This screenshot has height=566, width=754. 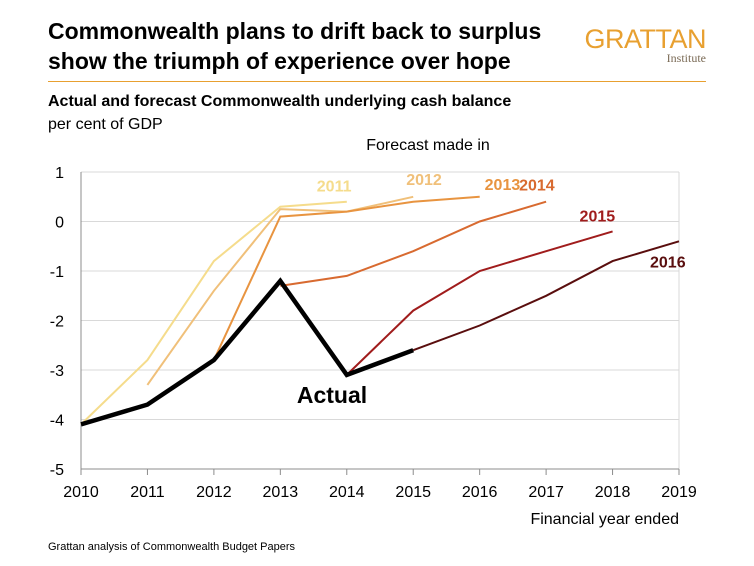 I want to click on x-tick-label: 2012, so click(x=214, y=492).